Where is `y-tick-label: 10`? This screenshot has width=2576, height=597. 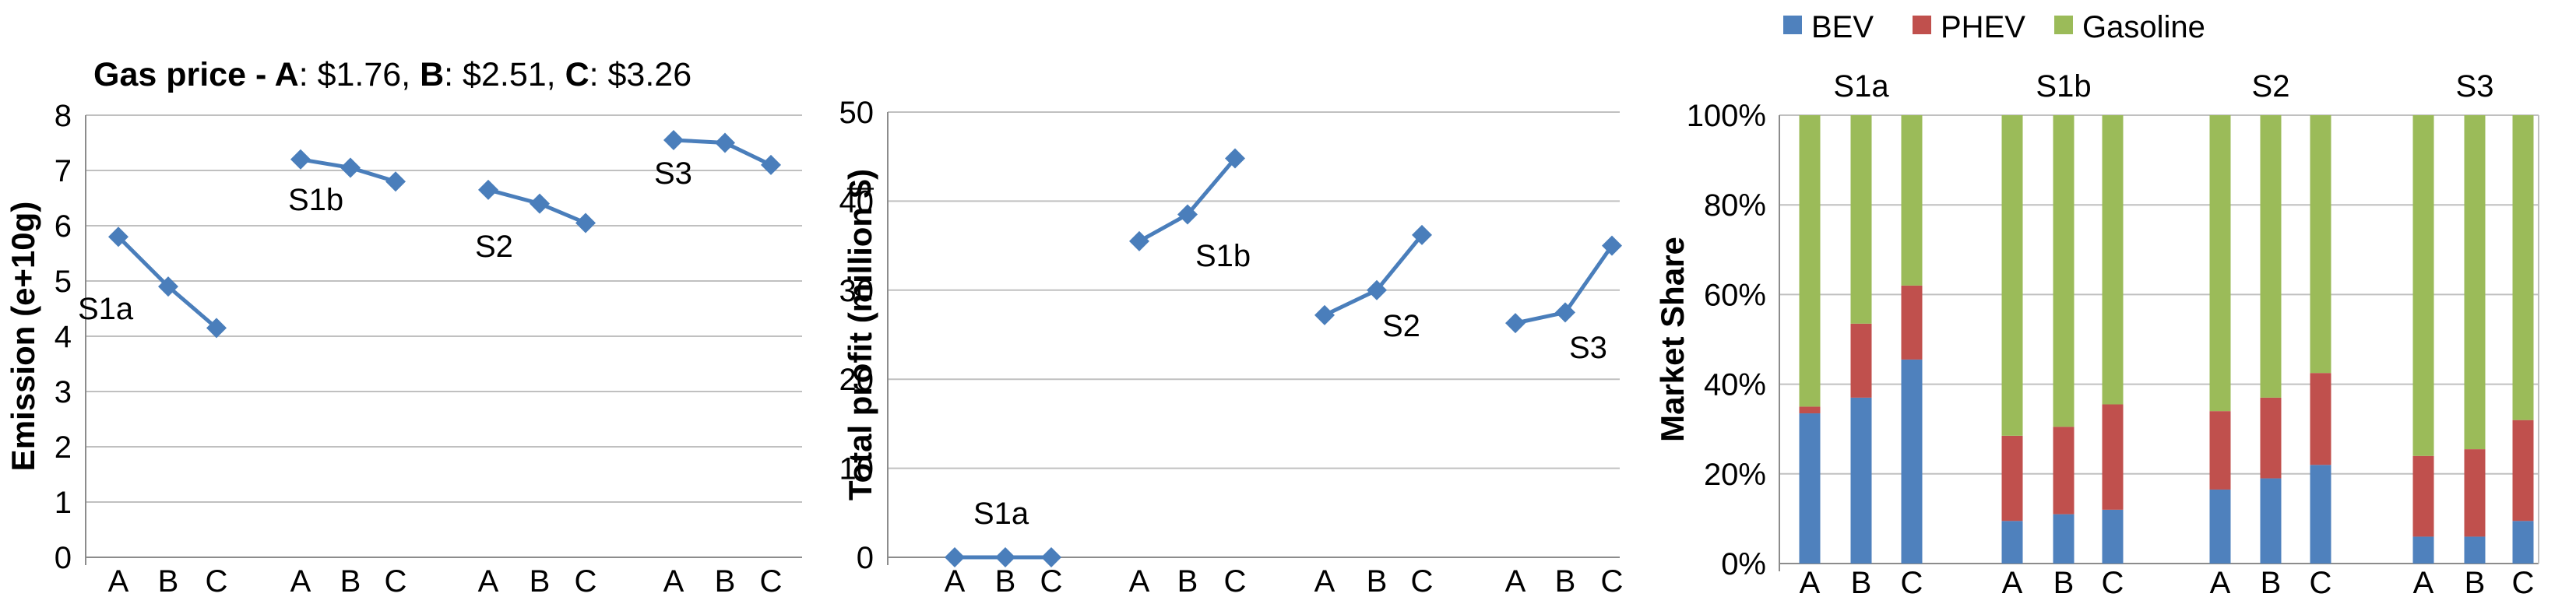
y-tick-label: 10 is located at coordinates (857, 469).